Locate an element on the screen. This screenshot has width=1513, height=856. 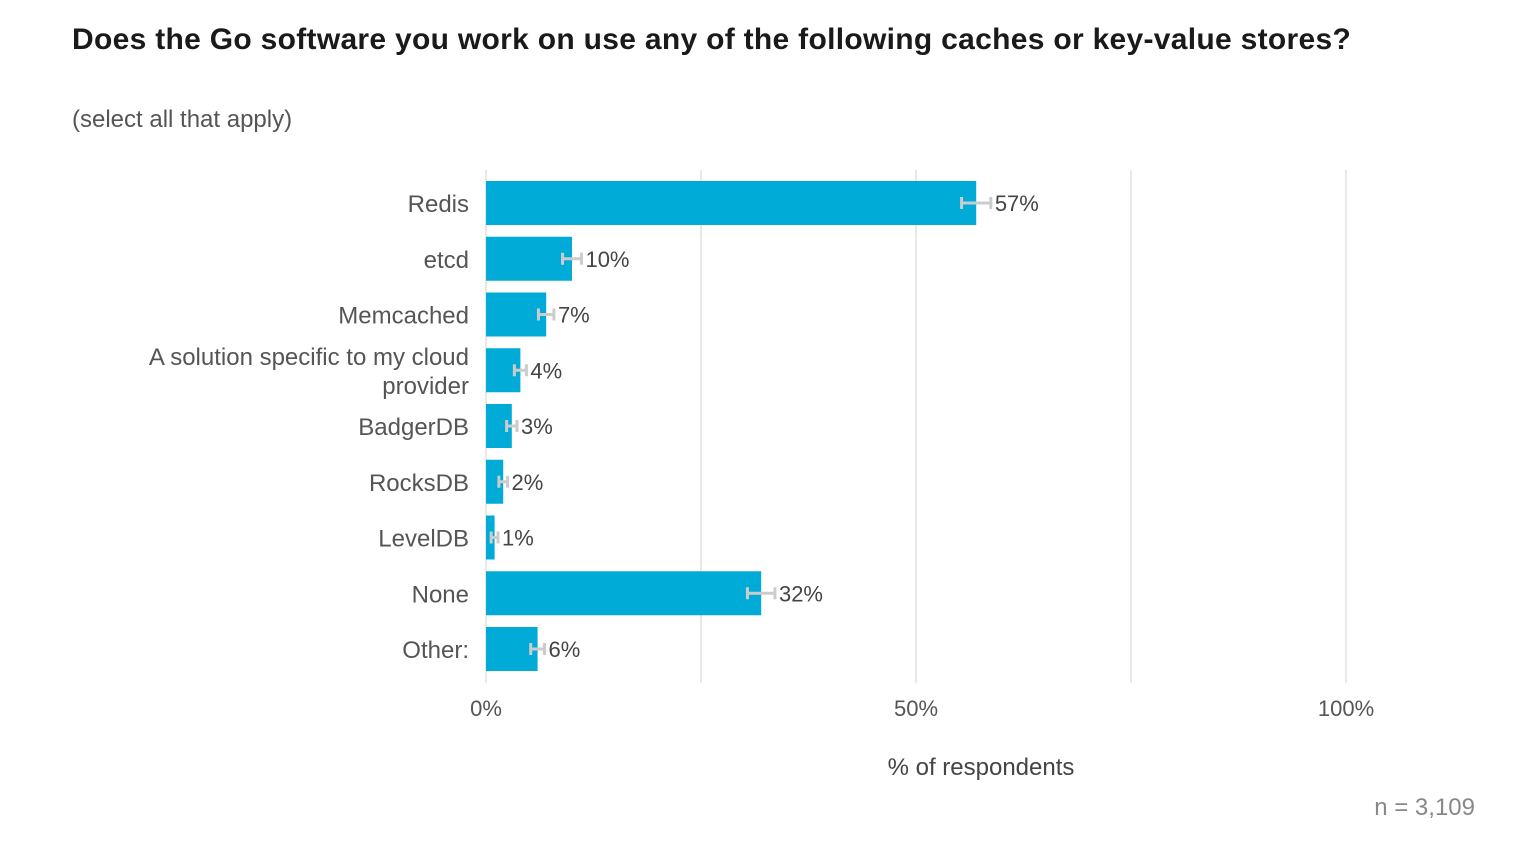
category-label: A solution specific to my cloud provider is located at coordinates (309, 372).